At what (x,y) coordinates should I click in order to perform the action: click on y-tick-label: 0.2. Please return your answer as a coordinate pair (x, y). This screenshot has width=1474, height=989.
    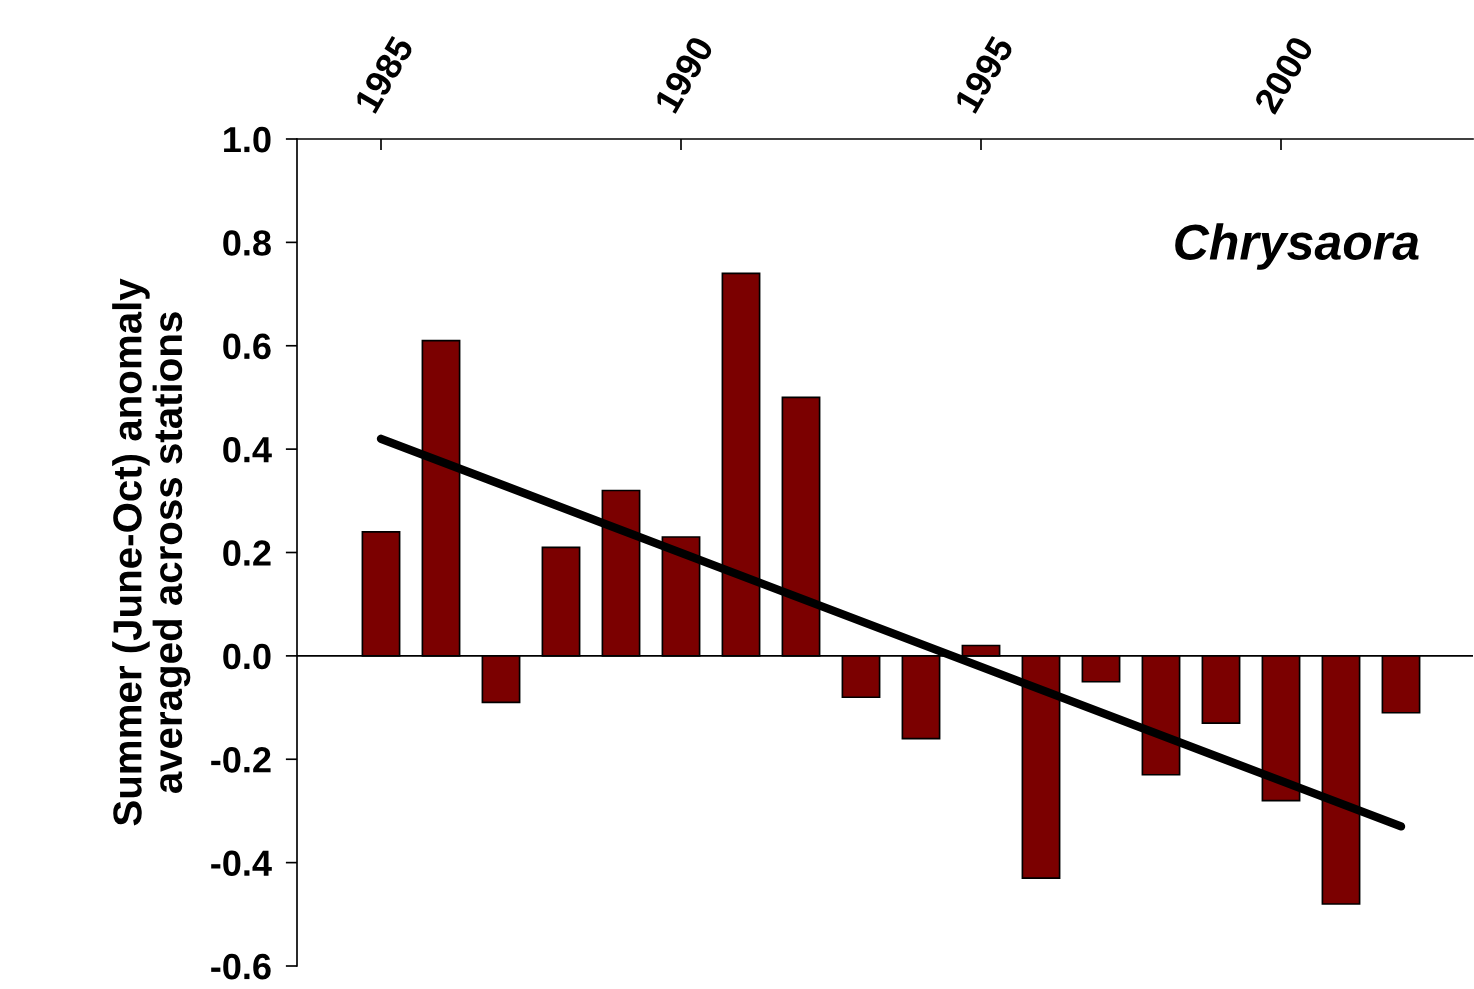
    Looking at the image, I should click on (247, 553).